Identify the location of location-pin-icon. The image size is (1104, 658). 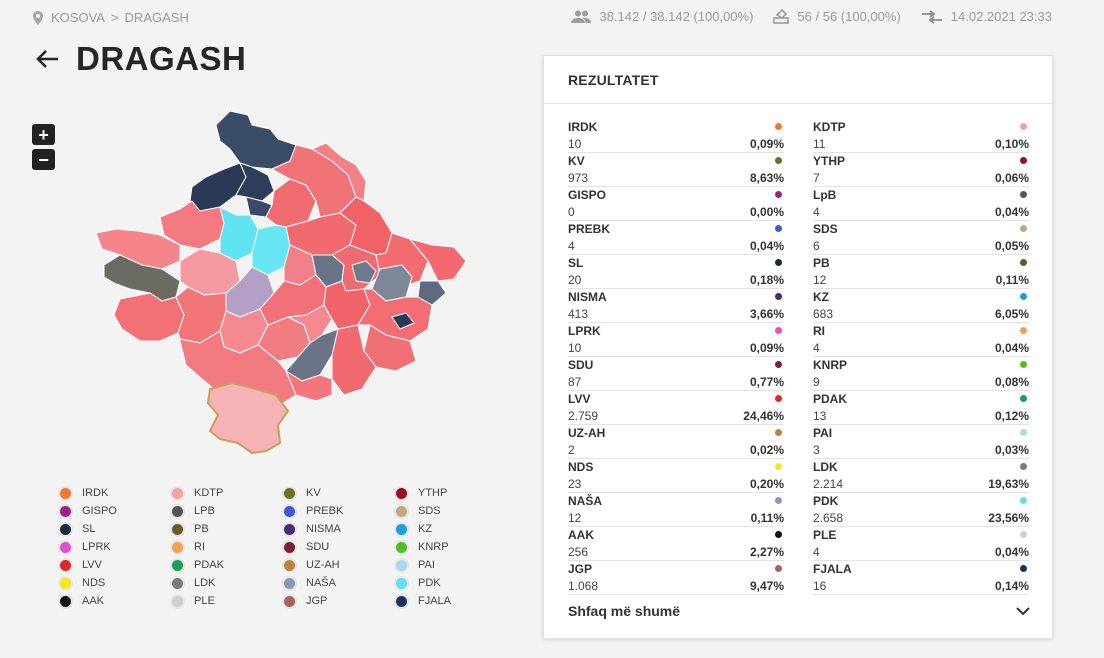
(38, 17).